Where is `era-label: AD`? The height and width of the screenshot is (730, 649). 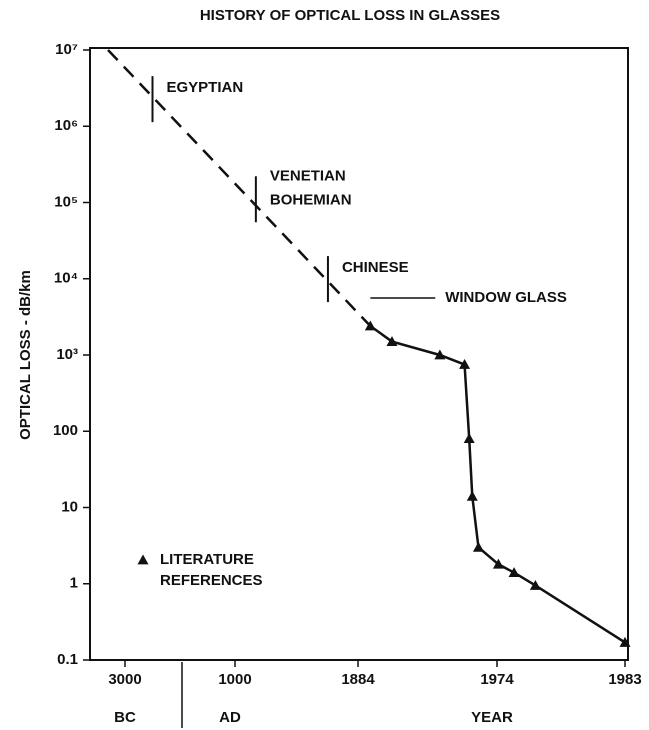 era-label: AD is located at coordinates (230, 717).